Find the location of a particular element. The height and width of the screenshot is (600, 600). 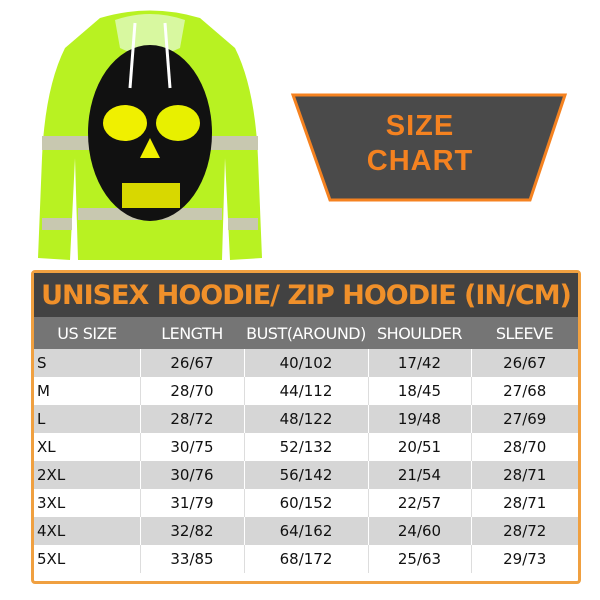

table-row: M 28/70 44/112 18/45 27/68 is located at coordinates (306, 391).